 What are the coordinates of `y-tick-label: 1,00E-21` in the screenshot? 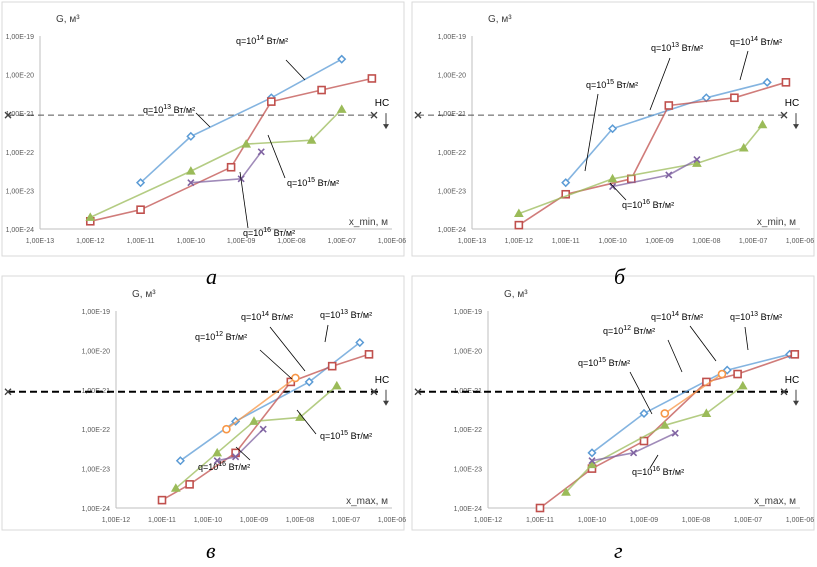 It's located at (96, 391).